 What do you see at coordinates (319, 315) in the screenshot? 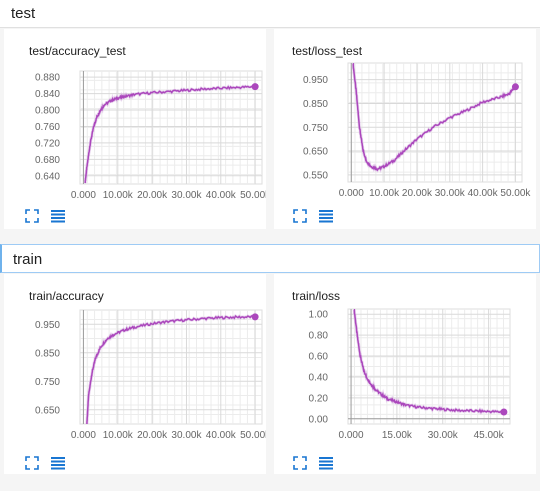
I see `y-tick-label: 1.00` at bounding box center [319, 315].